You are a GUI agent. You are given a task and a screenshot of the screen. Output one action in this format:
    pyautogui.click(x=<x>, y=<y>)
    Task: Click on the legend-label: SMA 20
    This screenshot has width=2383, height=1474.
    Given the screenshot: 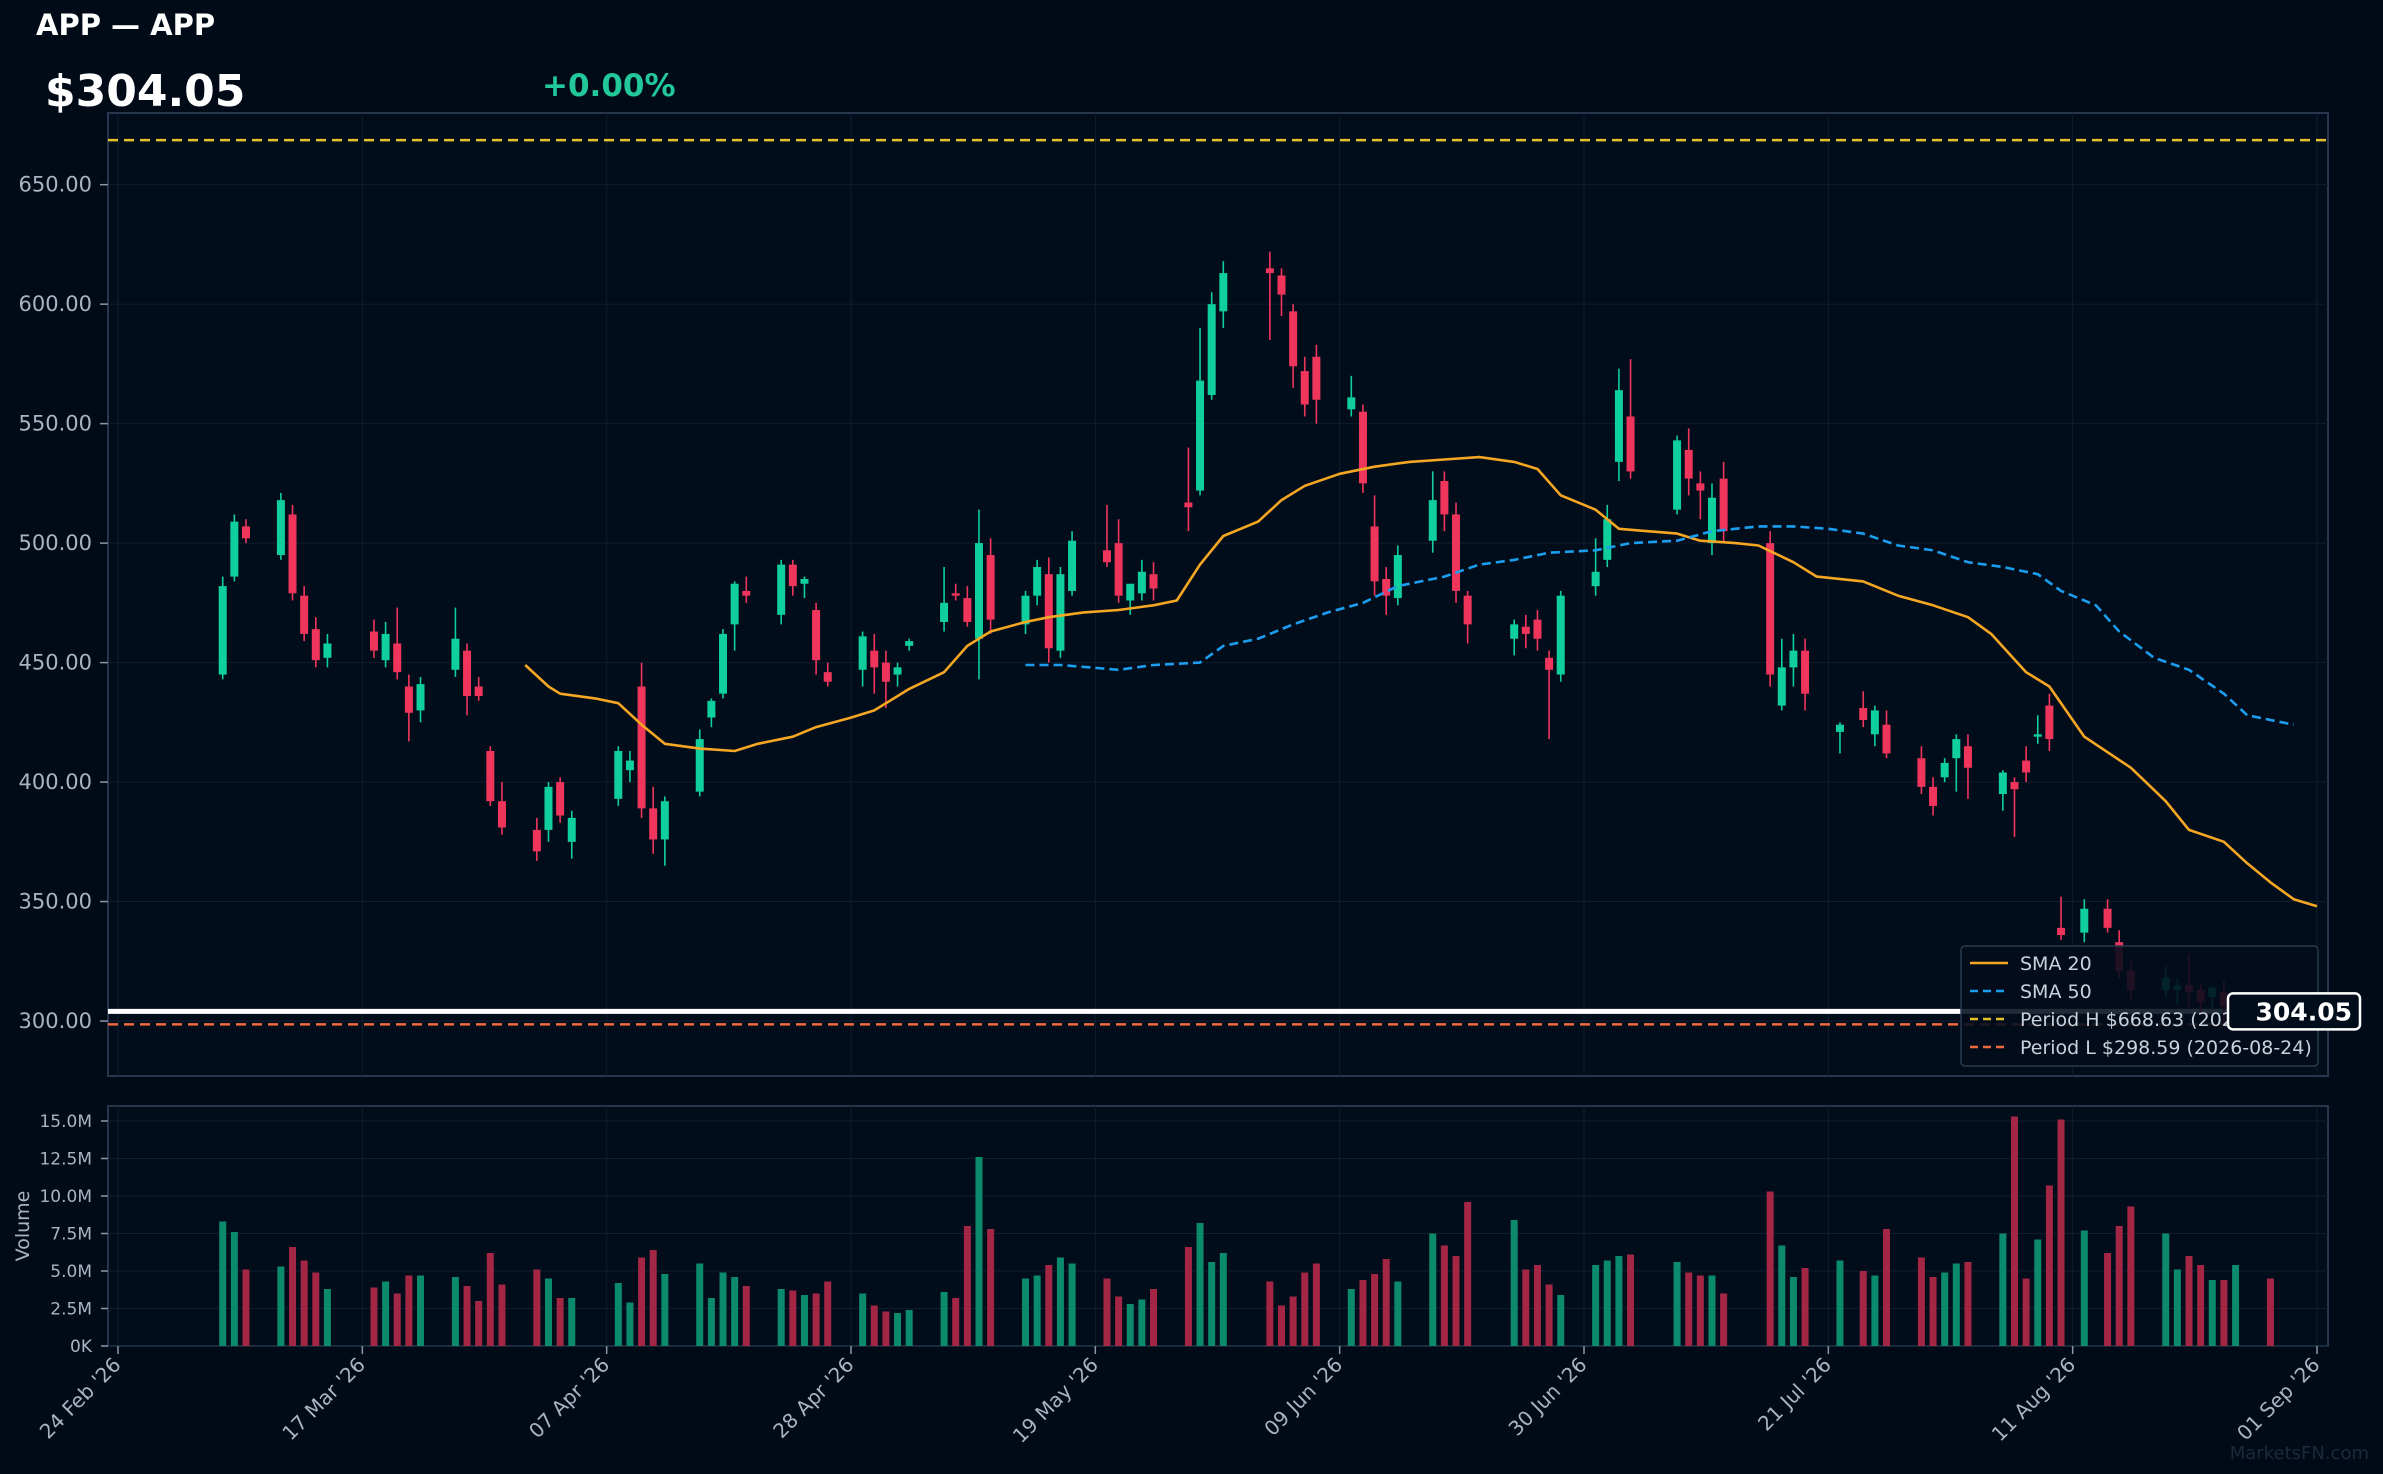 What is the action you would take?
    pyautogui.click(x=2056, y=964)
    